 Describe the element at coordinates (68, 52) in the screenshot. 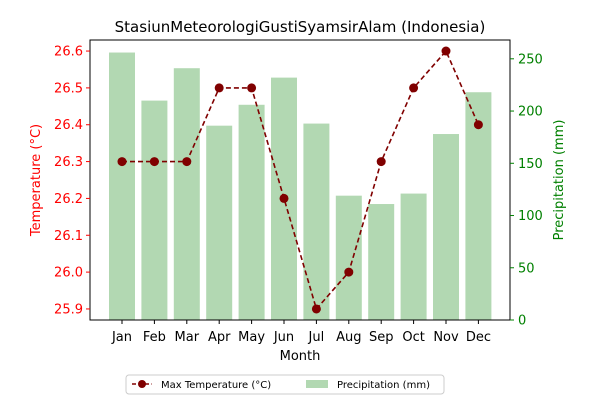

I see `left-tick-label: 26.6` at that location.